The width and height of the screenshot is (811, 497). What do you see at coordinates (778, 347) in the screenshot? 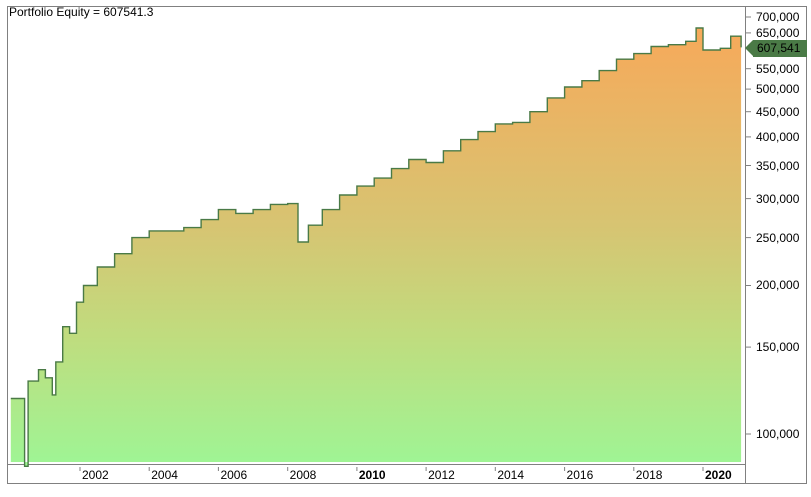
I see `y-tick-label: 150,000` at bounding box center [778, 347].